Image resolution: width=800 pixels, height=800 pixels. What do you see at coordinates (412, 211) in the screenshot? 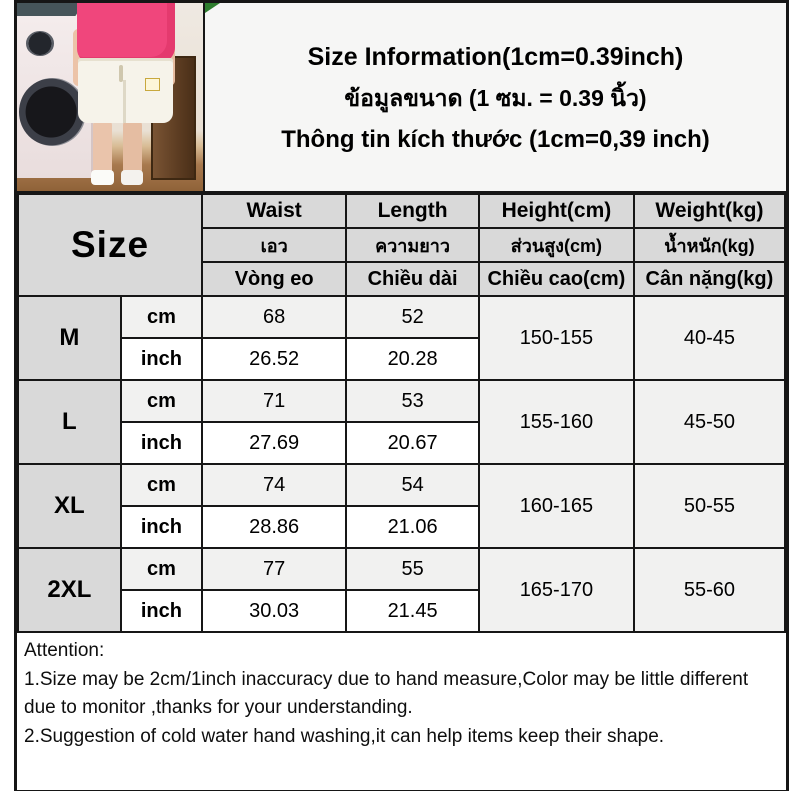
I see `col-header-length-en: Length` at bounding box center [412, 211].